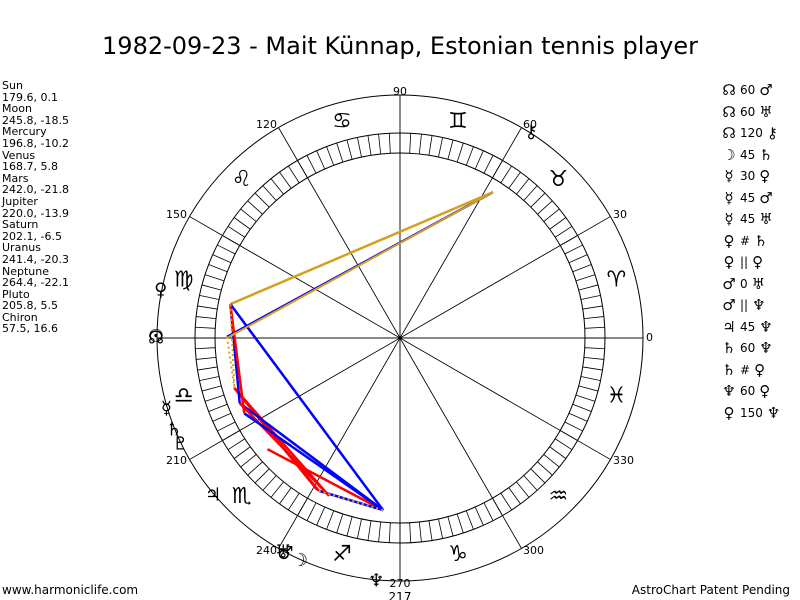 This screenshot has height=600, width=800. I want to click on planet-glyph-venus: ♀, so click(160, 290).